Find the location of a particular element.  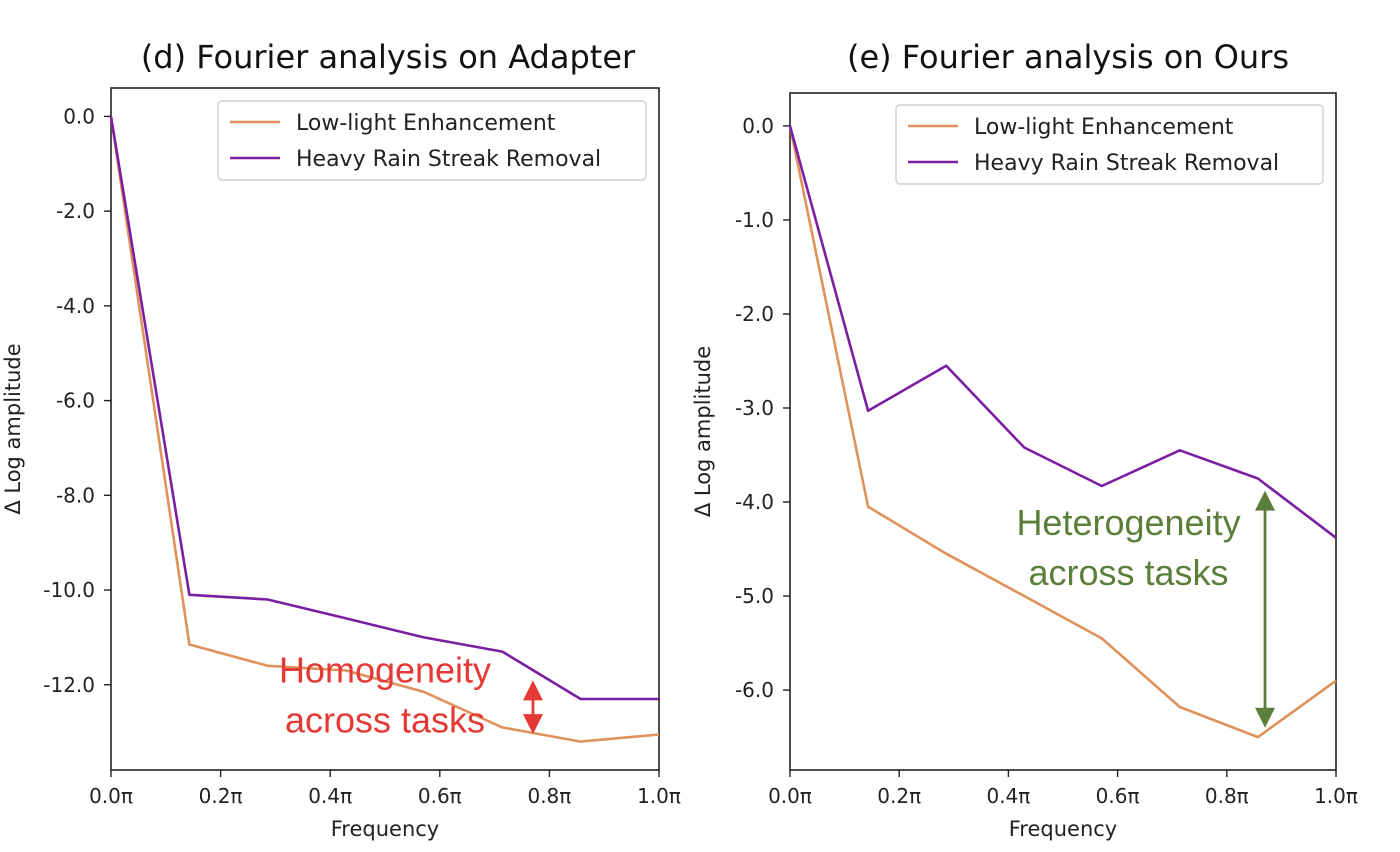

chart-title: (d) Fourier analysis on Adapter is located at coordinates (388, 57).